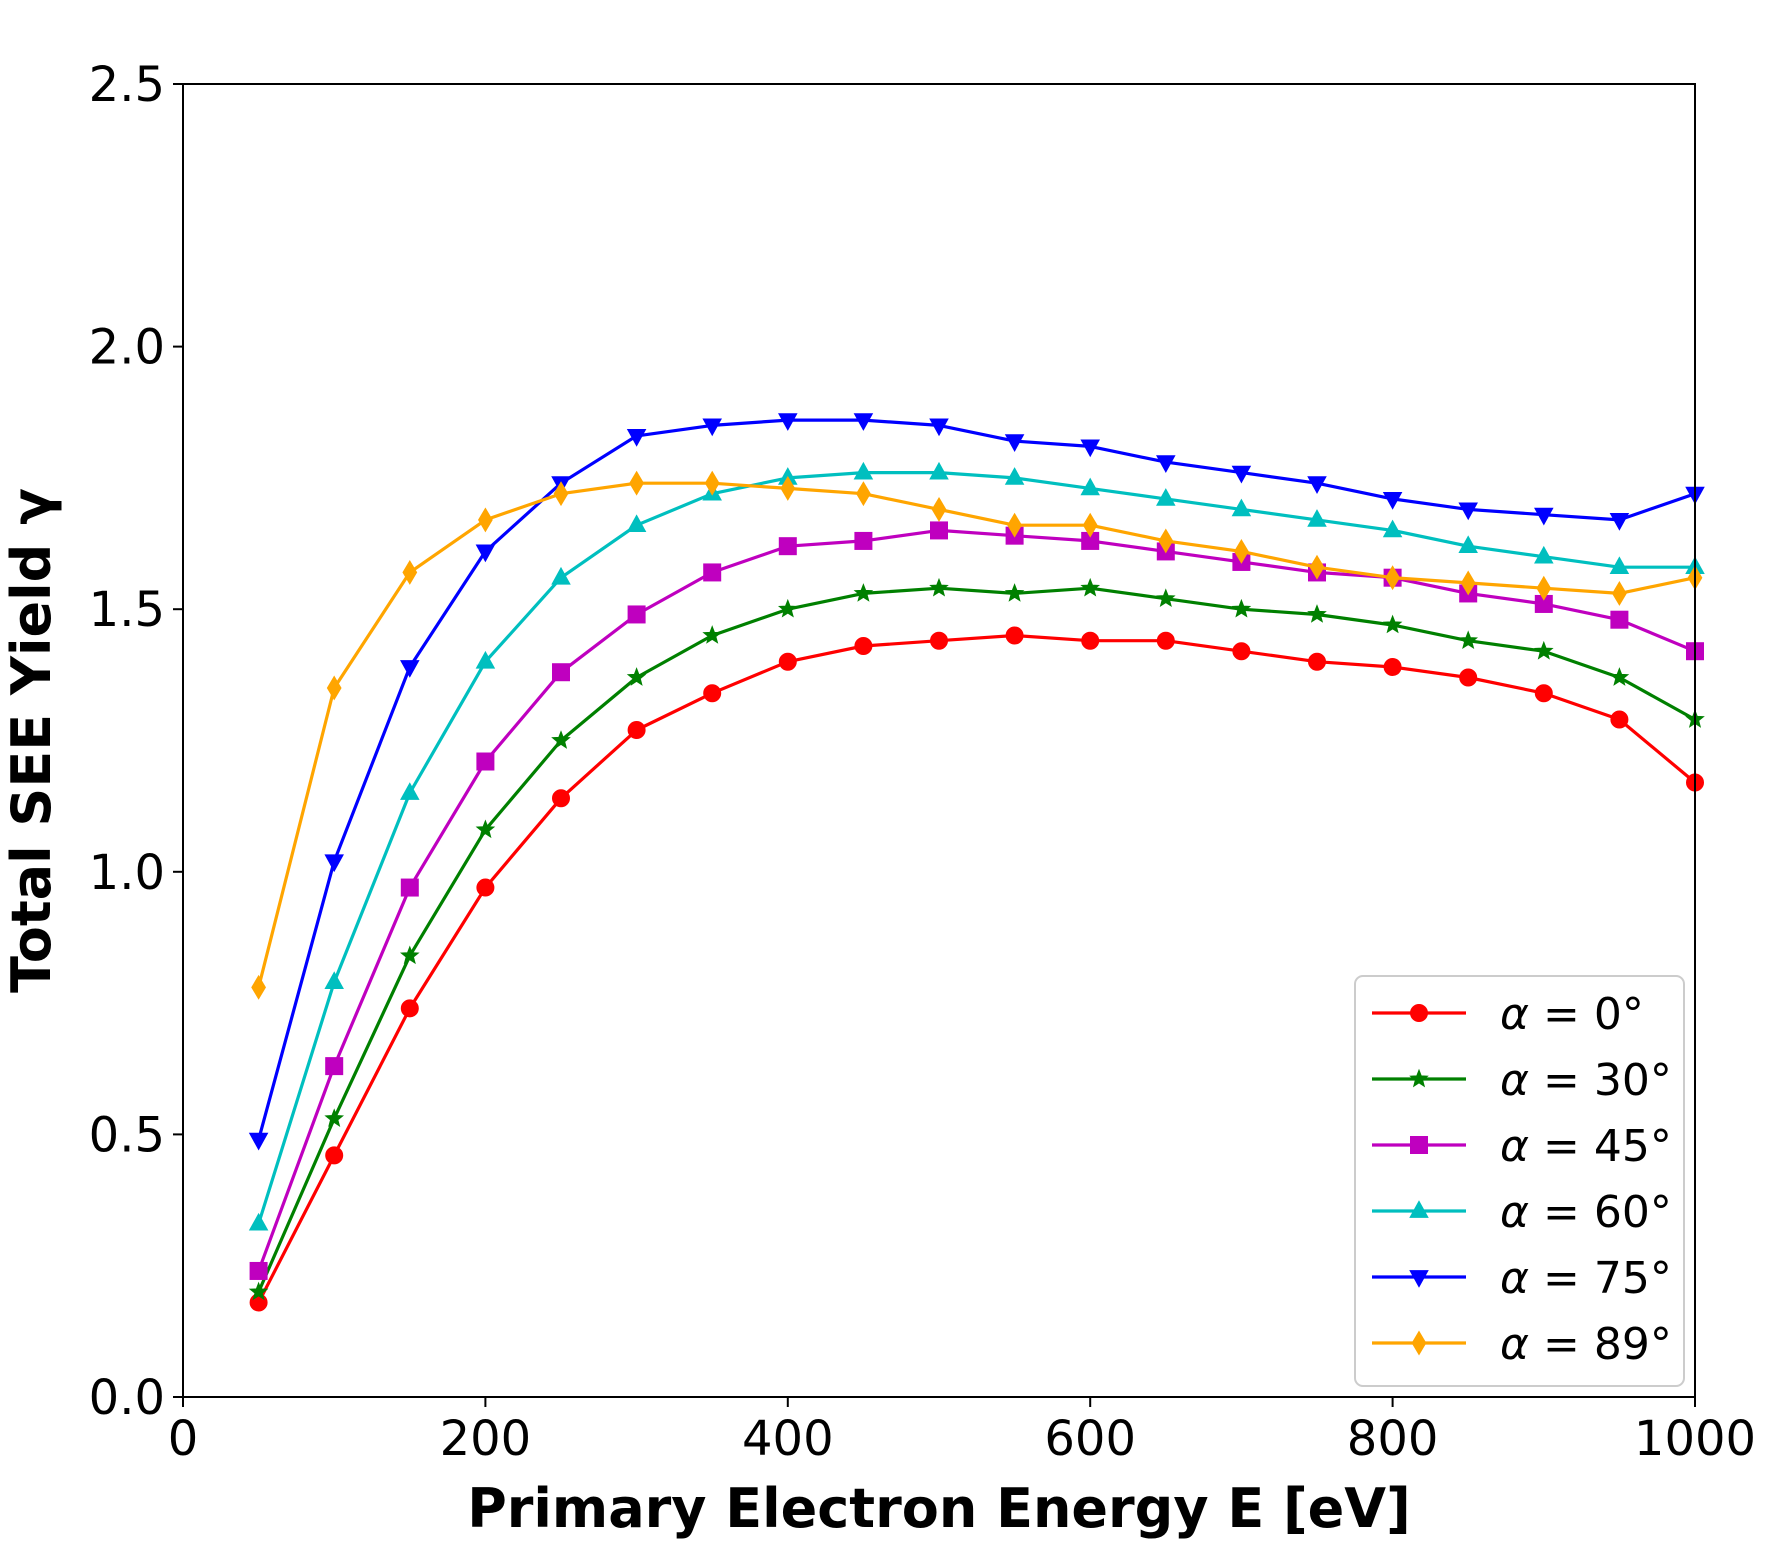 This screenshot has height=1552, width=1778. What do you see at coordinates (127, 85) in the screenshot?
I see `y-tick-label: 2.5` at bounding box center [127, 85].